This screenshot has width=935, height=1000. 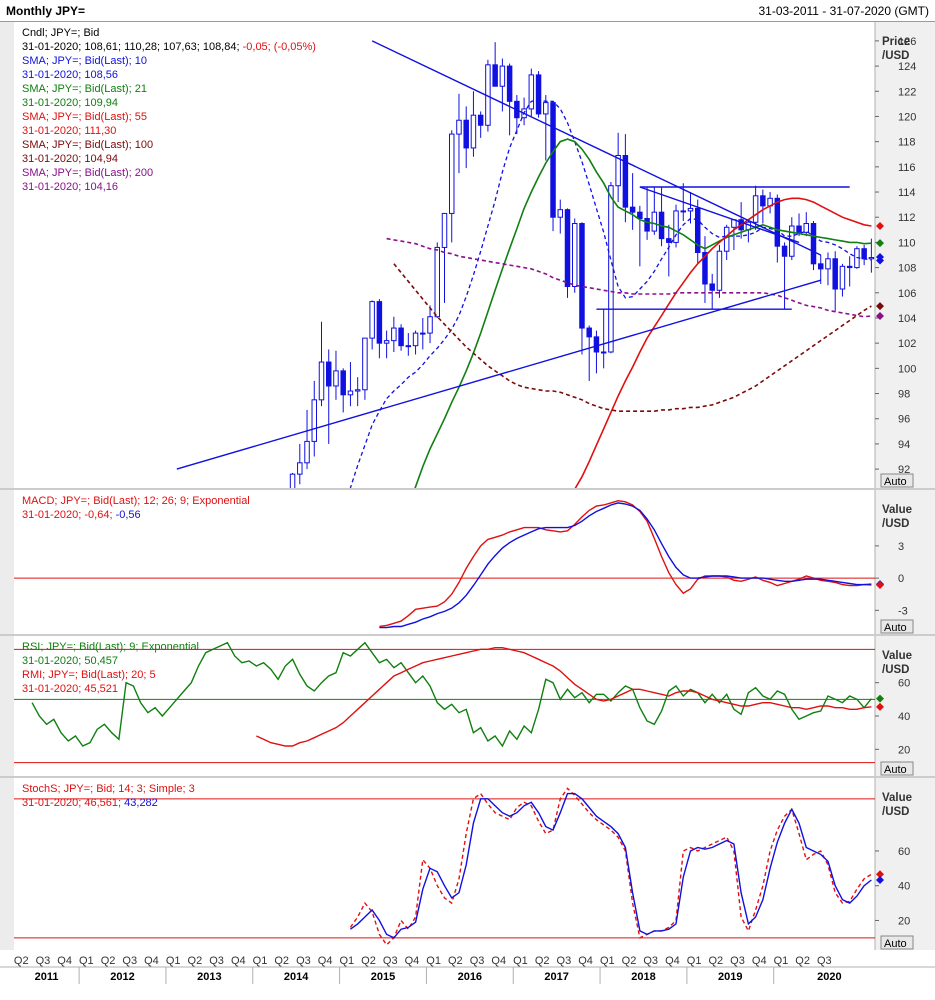 I want to click on year-label: 2016, so click(x=470, y=977).